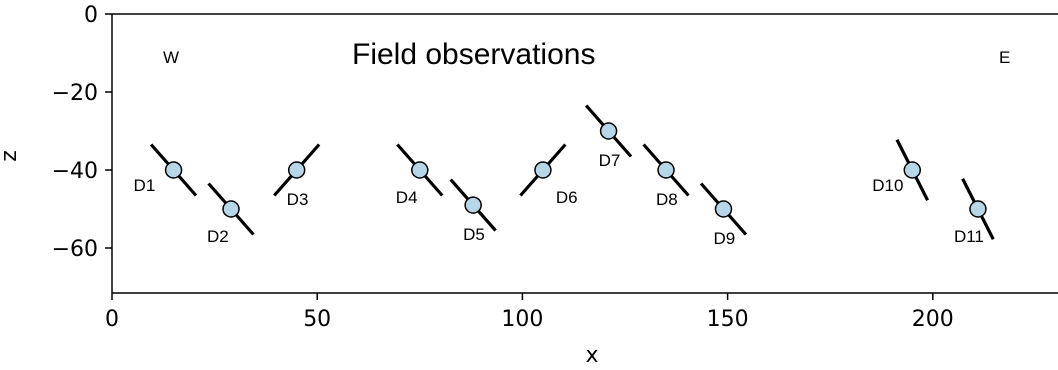 This screenshot has height=370, width=1058. Describe the element at coordinates (75, 93) in the screenshot. I see `y-tick-label: −20` at that location.